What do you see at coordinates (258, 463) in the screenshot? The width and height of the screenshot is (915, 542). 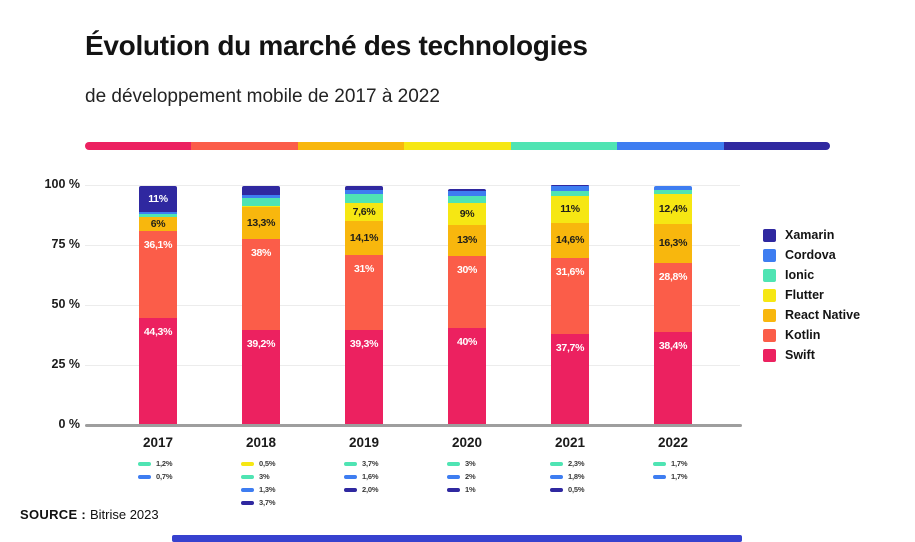 I see `footnote-item: 0,5%` at bounding box center [258, 463].